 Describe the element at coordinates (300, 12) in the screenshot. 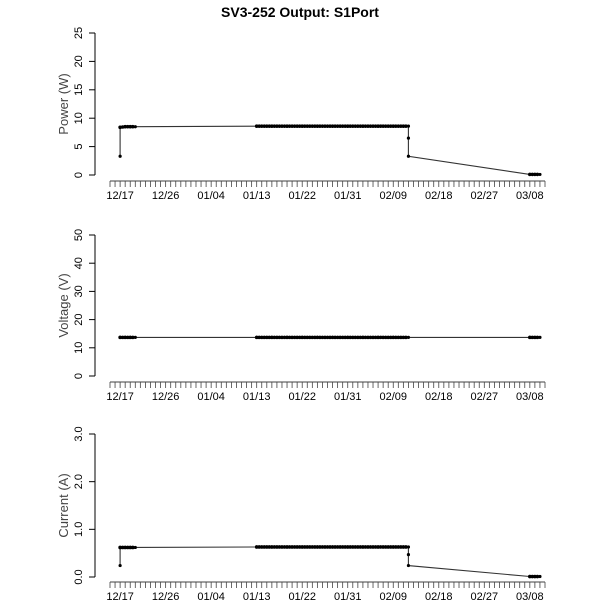

I see `page-title: SV3-252 Output: S1Port` at that location.